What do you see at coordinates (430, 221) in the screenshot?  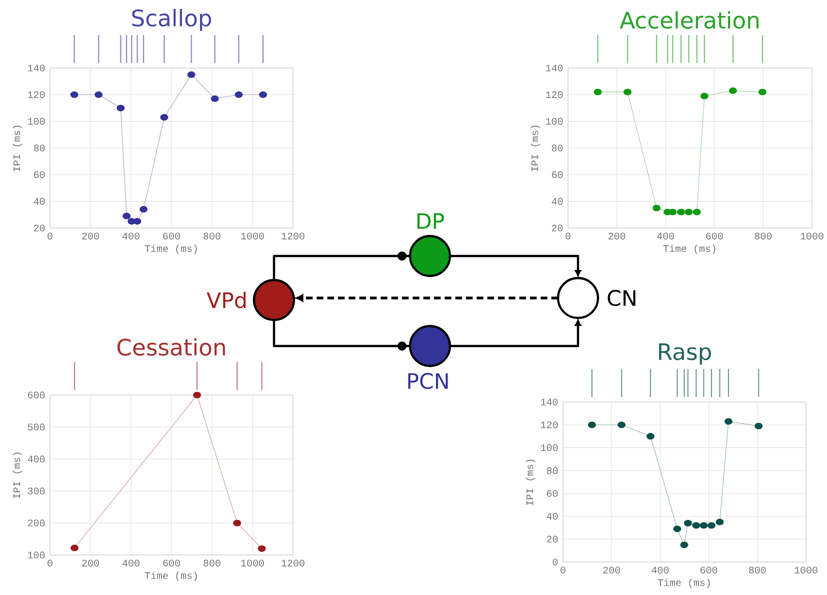 I see `category-label: DP` at bounding box center [430, 221].